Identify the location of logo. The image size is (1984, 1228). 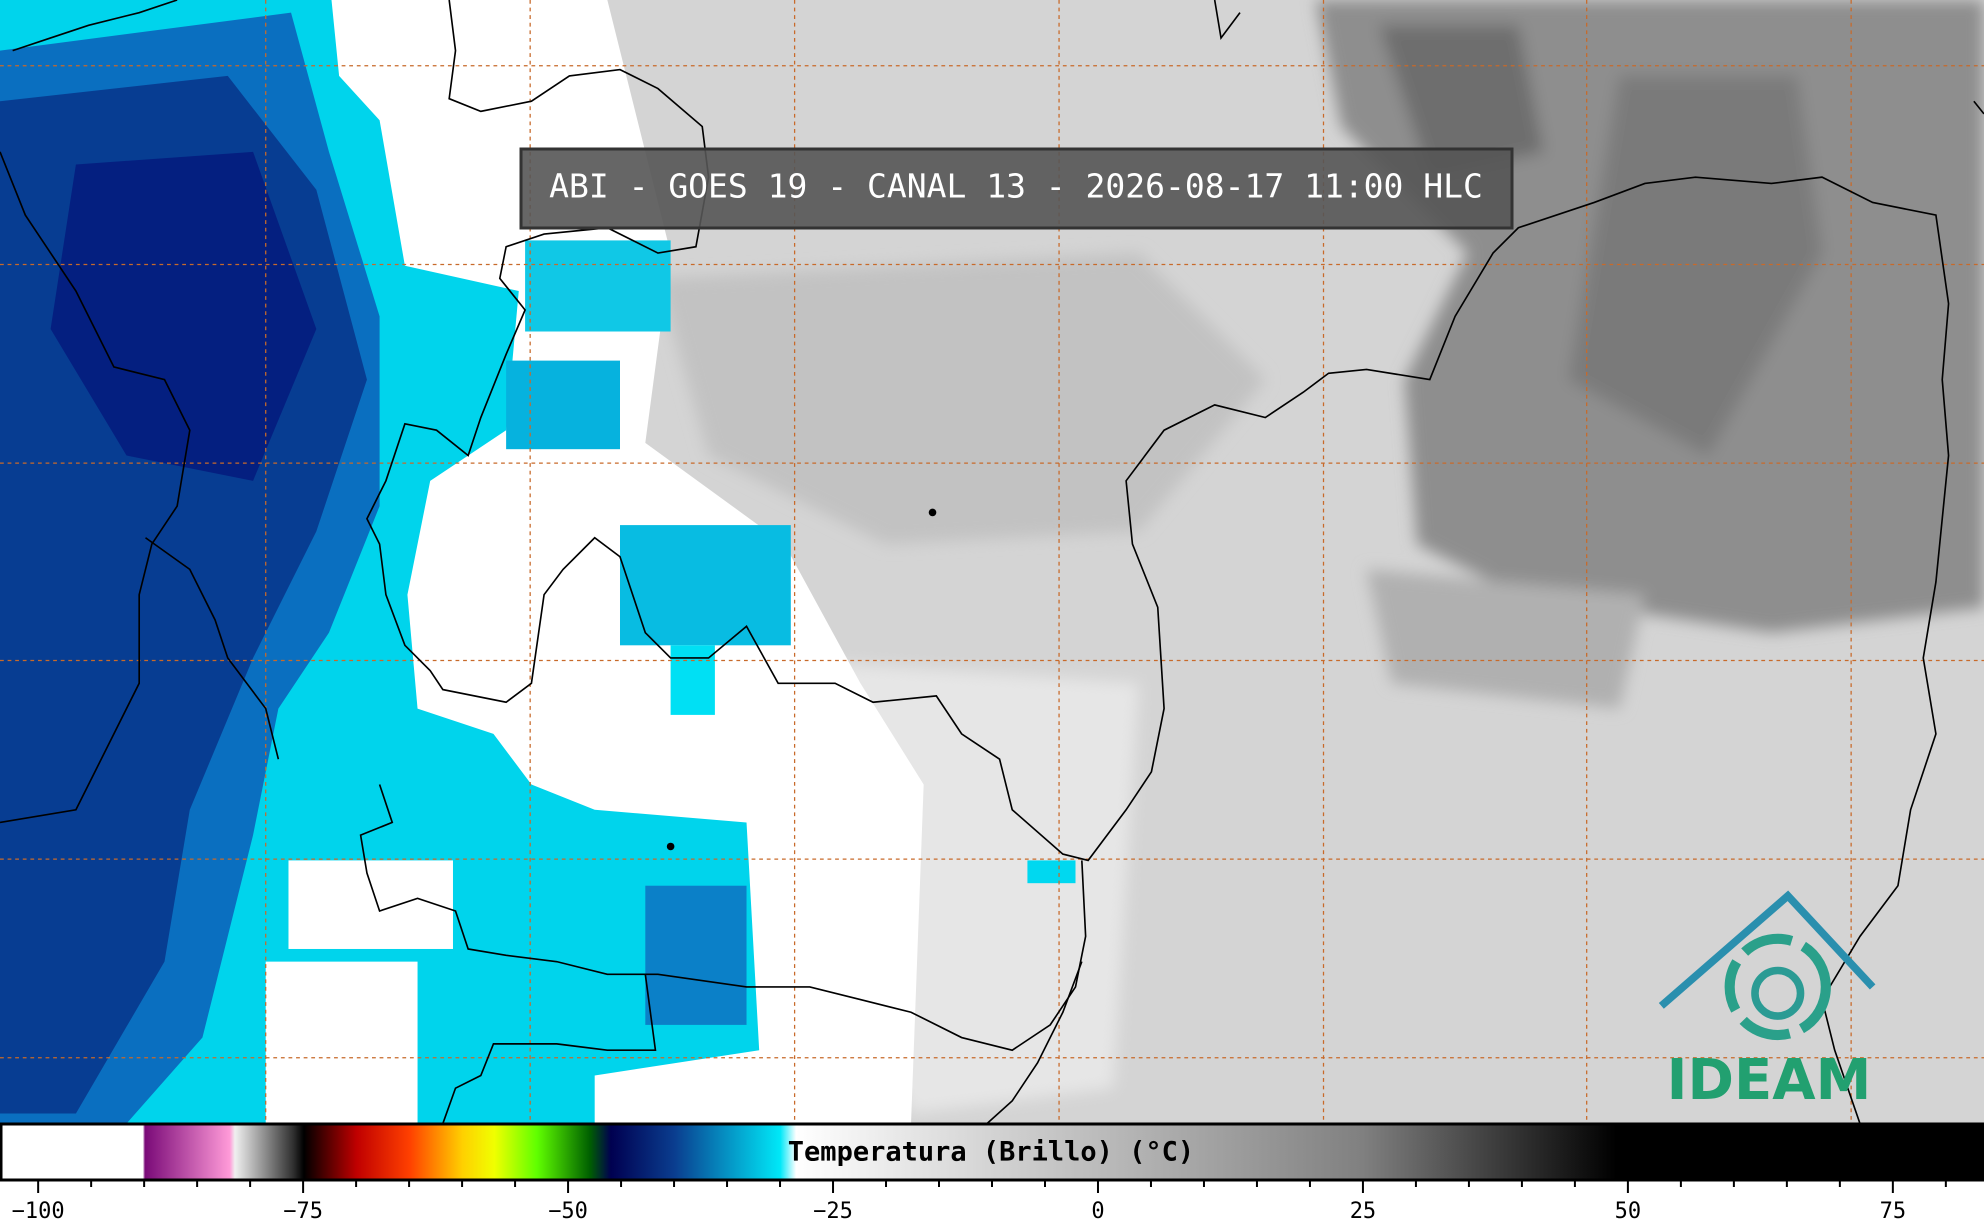
(1767, 965).